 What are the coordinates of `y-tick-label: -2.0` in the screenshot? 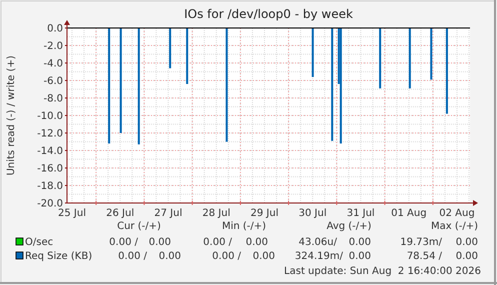 It's located at (53, 46).